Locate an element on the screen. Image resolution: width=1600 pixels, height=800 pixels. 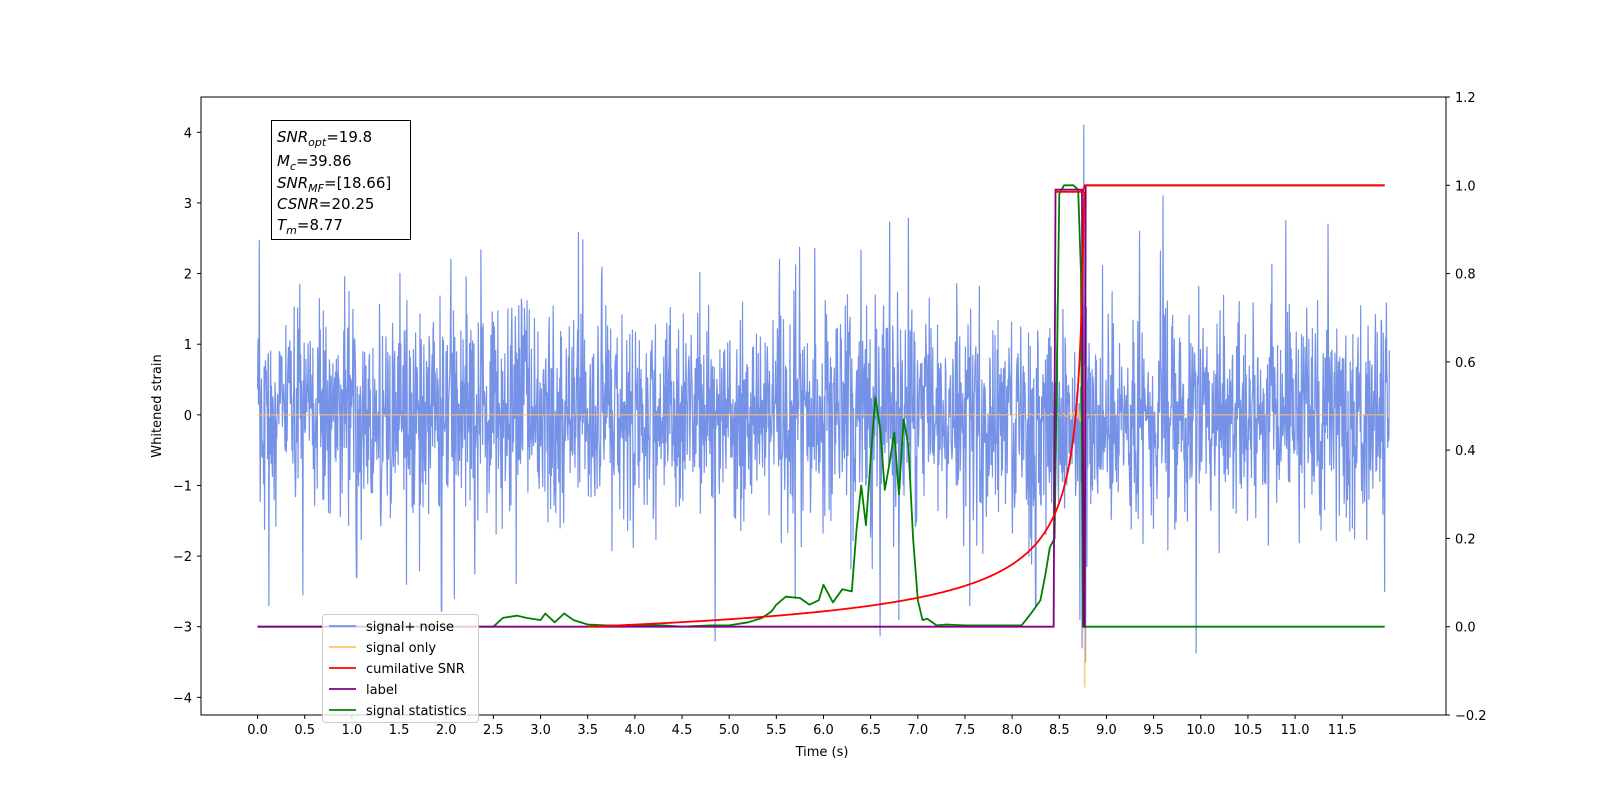
y2-tick-label: 0.6 is located at coordinates (1465, 363).